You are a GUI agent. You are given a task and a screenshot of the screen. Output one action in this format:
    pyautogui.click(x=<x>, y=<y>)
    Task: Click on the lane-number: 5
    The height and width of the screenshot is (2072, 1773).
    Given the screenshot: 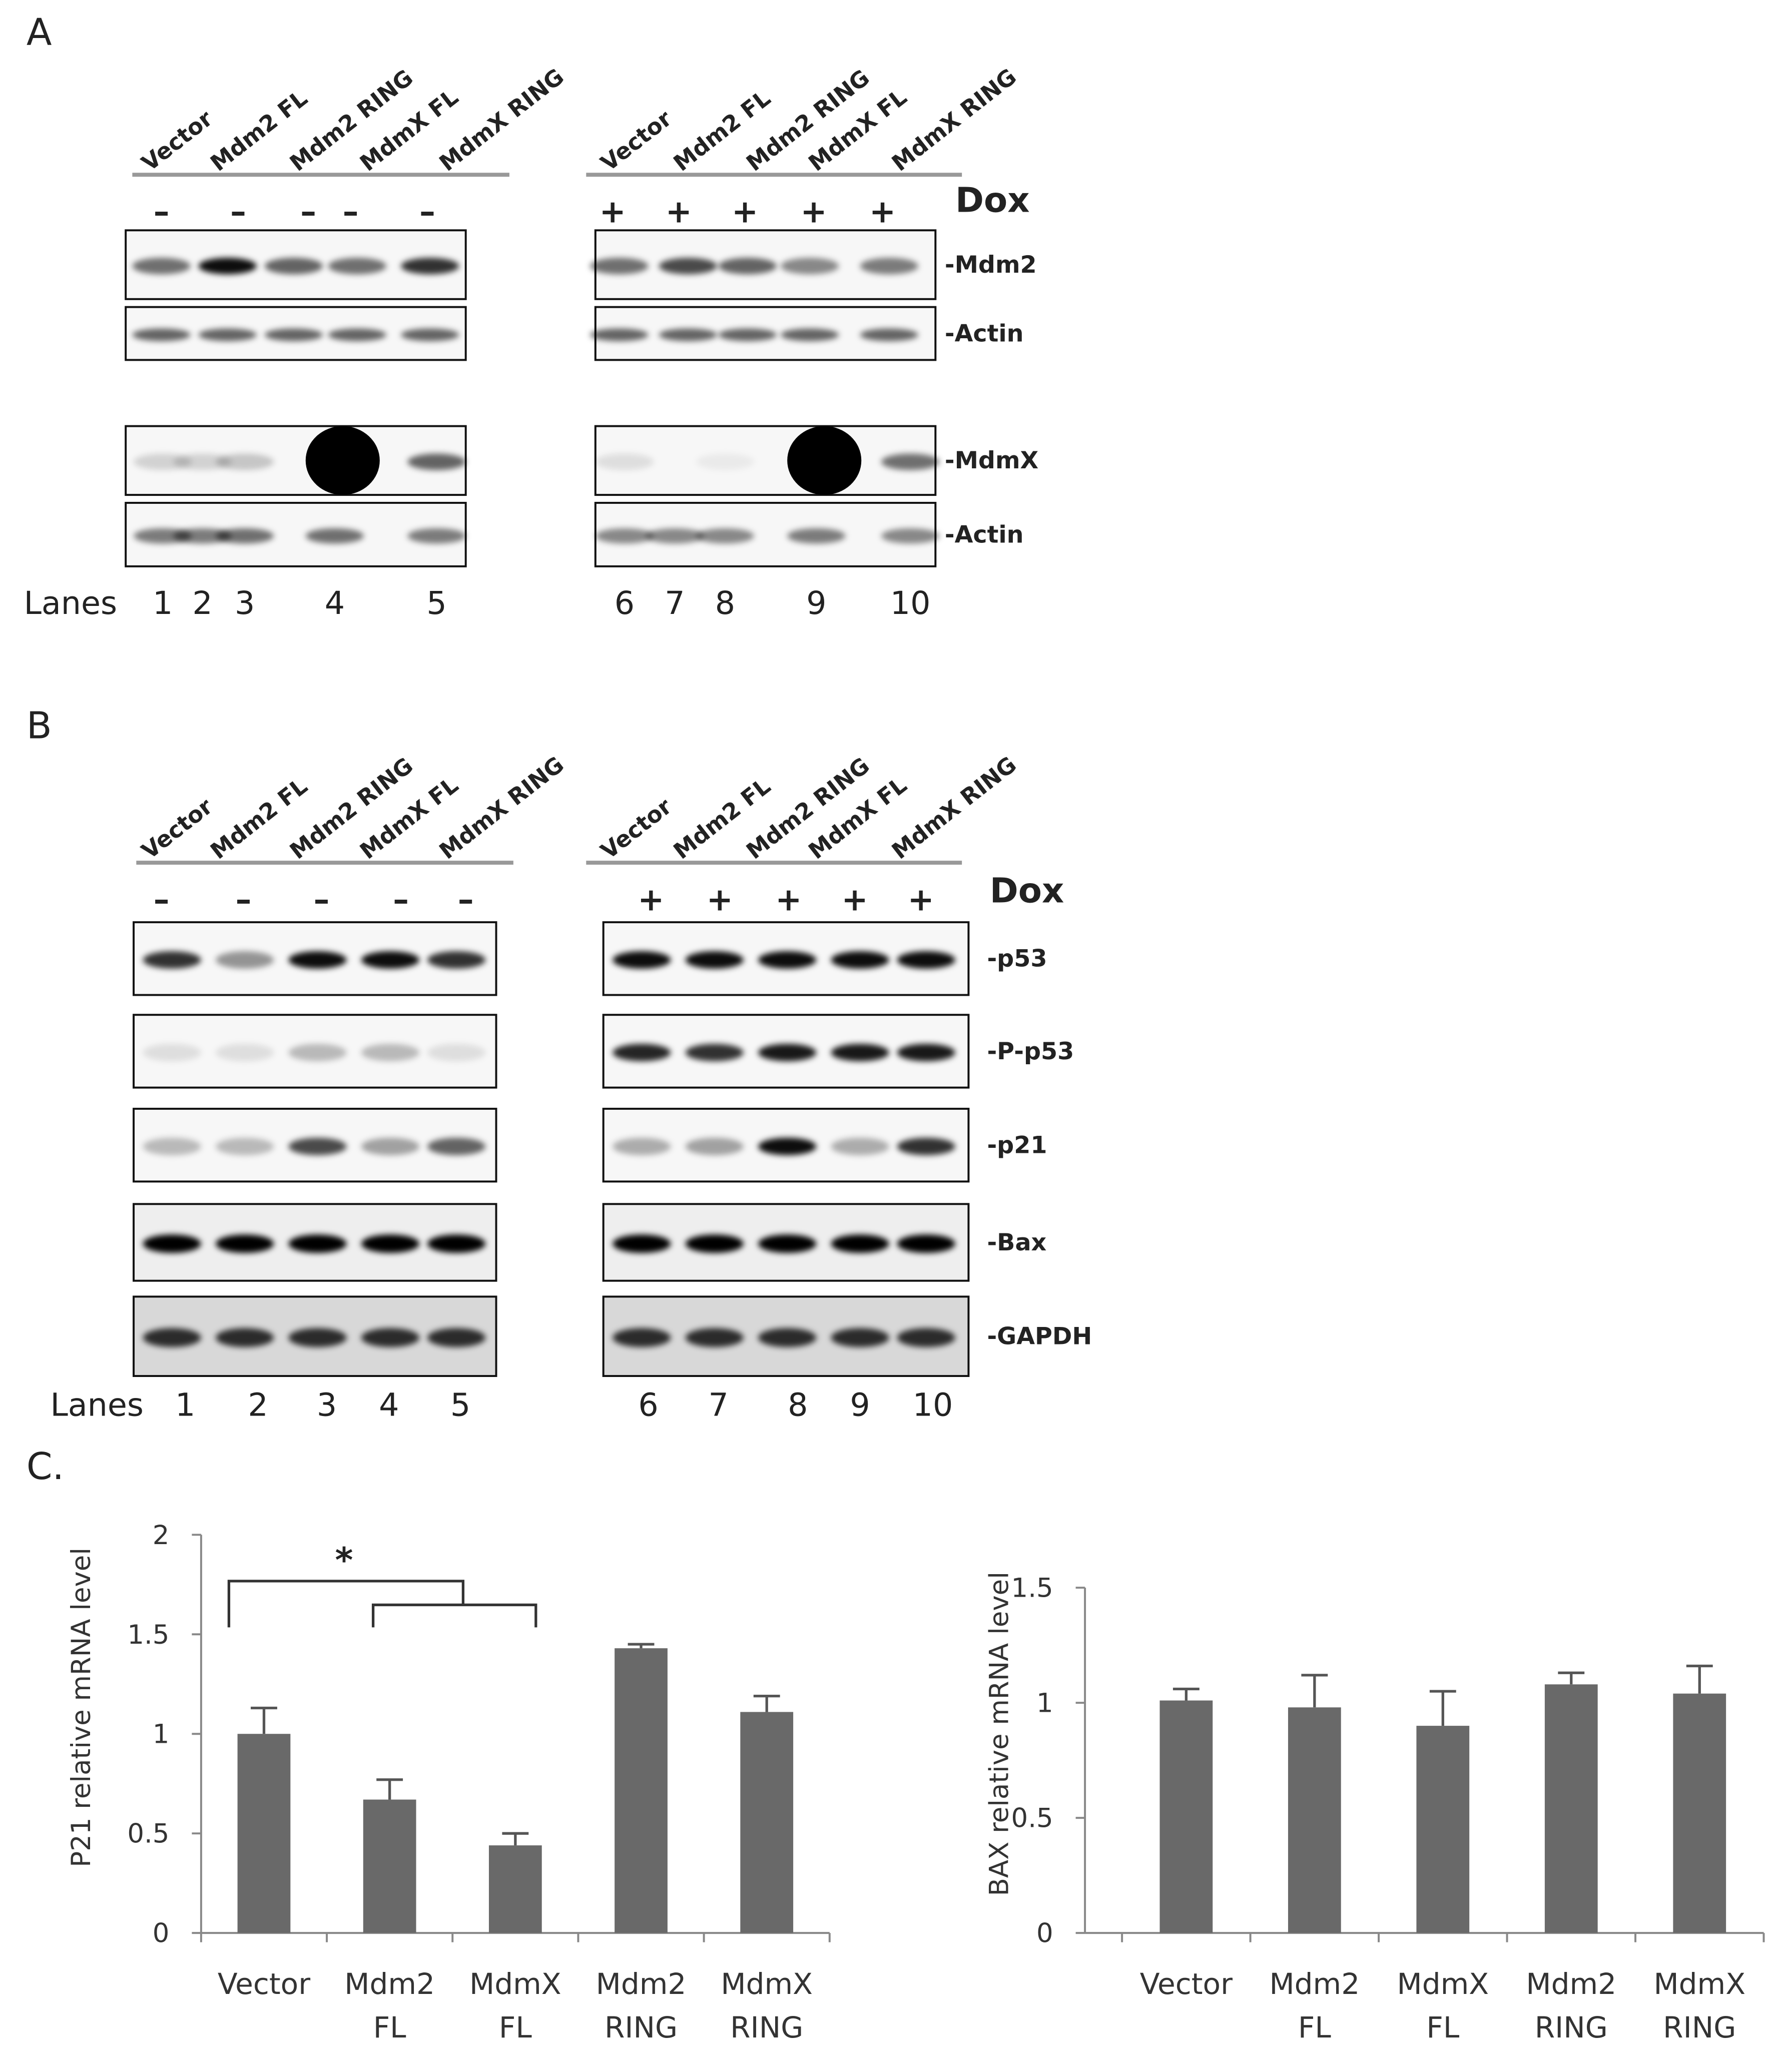 What is the action you would take?
    pyautogui.click(x=460, y=1404)
    